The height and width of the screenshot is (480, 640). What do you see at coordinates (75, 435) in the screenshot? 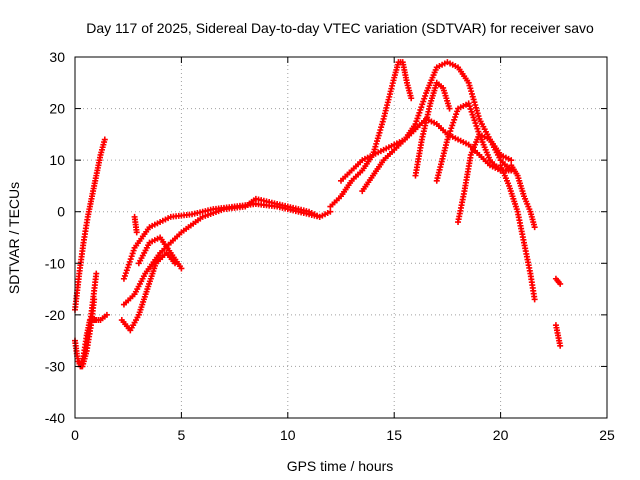
I see `x-tick-label: 0` at bounding box center [75, 435].